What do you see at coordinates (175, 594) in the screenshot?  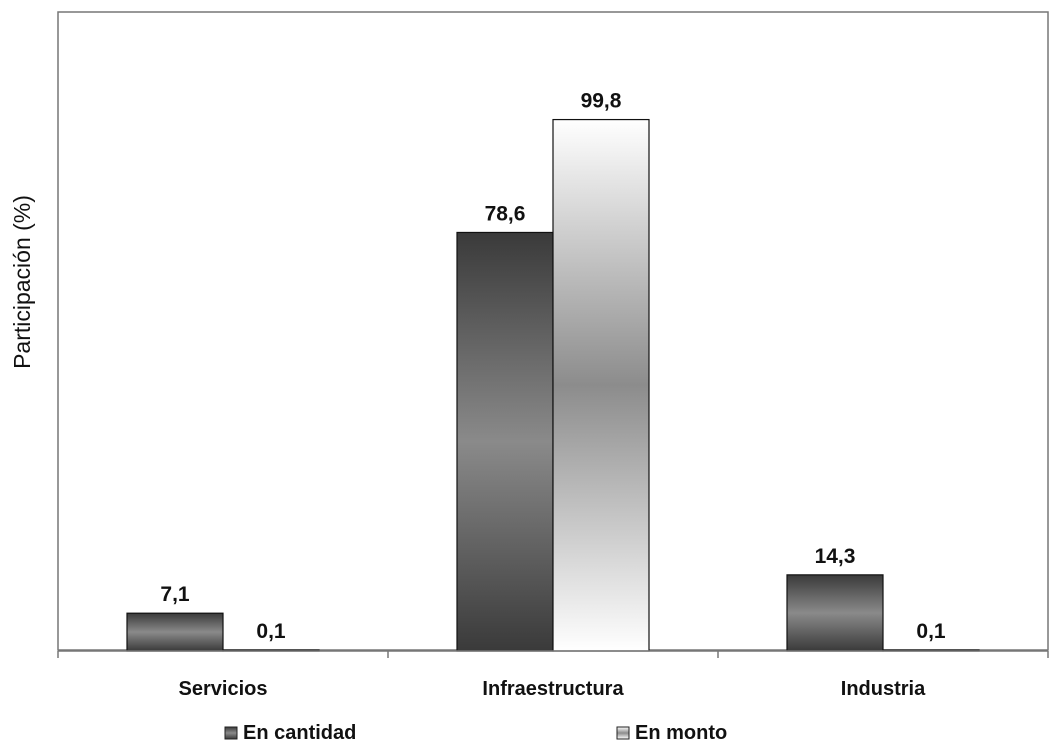 I see `data-label-en-cantidad-servicios: 7,1` at bounding box center [175, 594].